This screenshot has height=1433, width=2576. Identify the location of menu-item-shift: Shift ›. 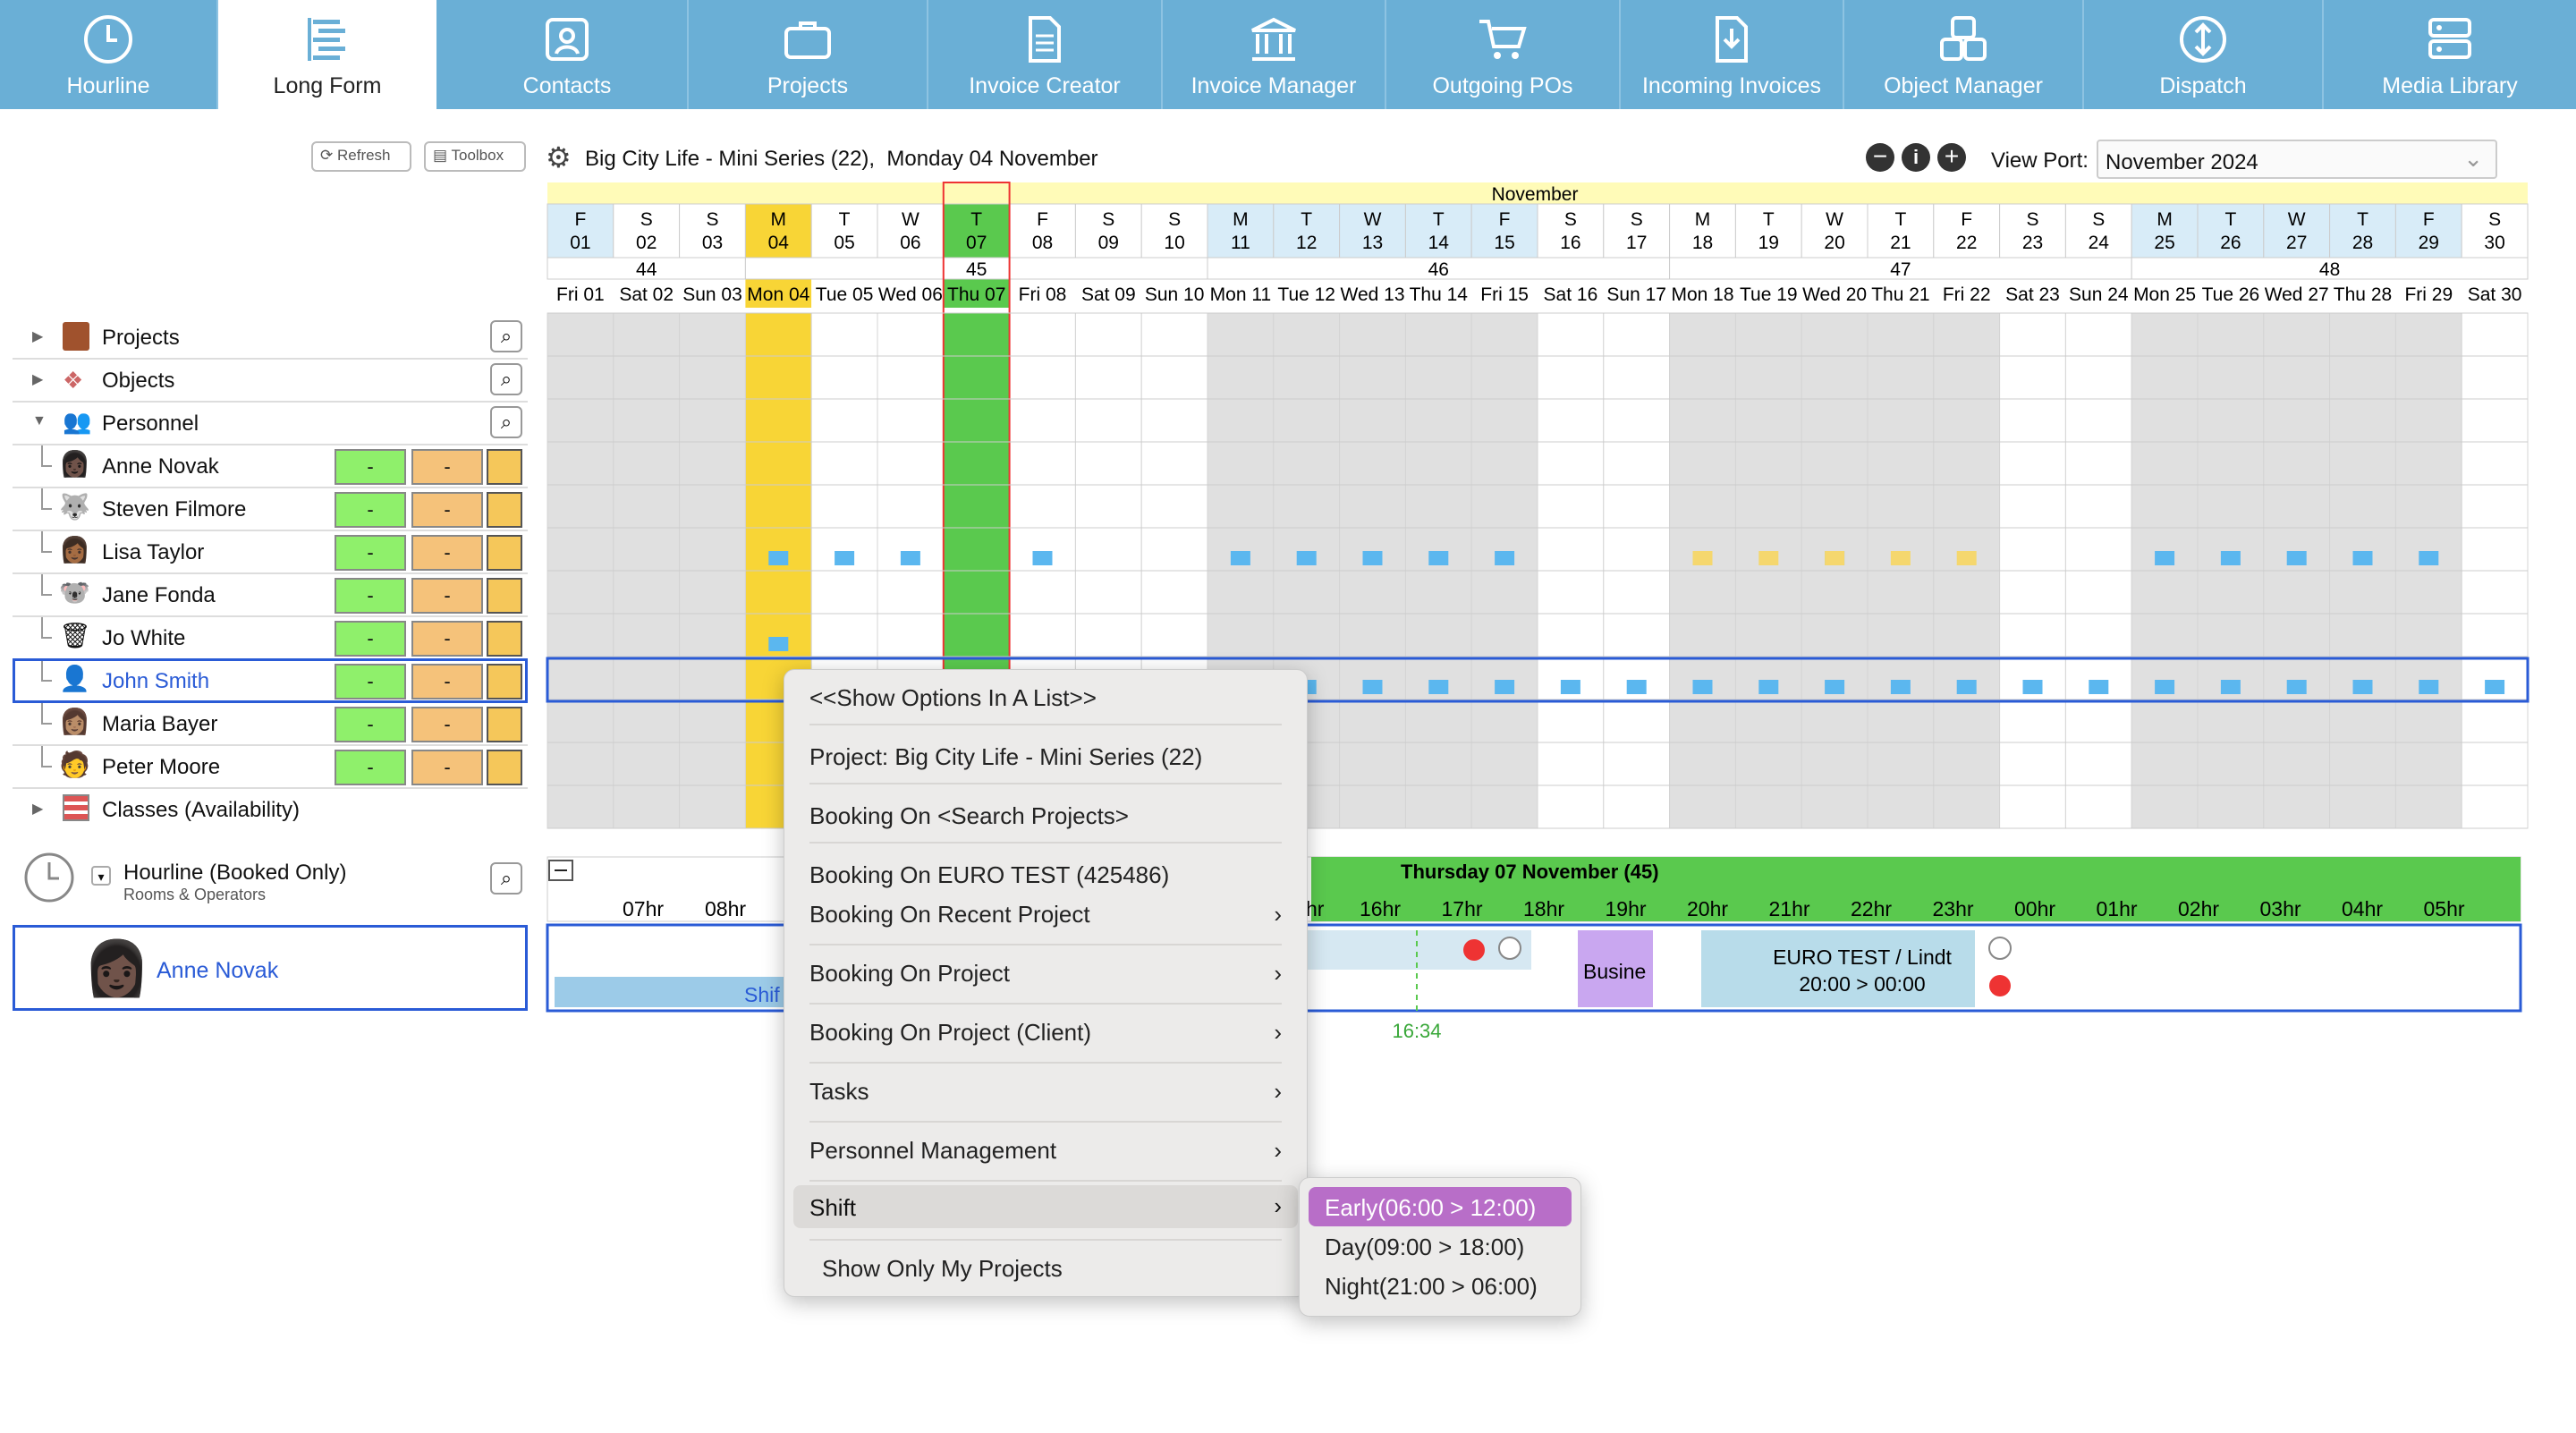
(1045, 1206).